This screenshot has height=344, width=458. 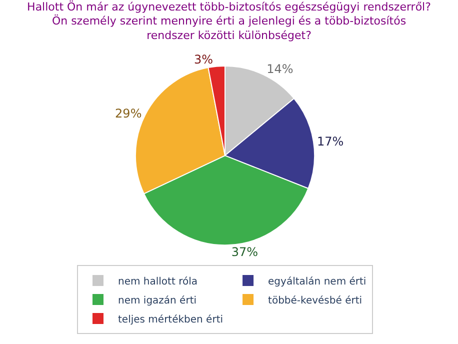 I want to click on data-label: 17%, so click(x=330, y=141).